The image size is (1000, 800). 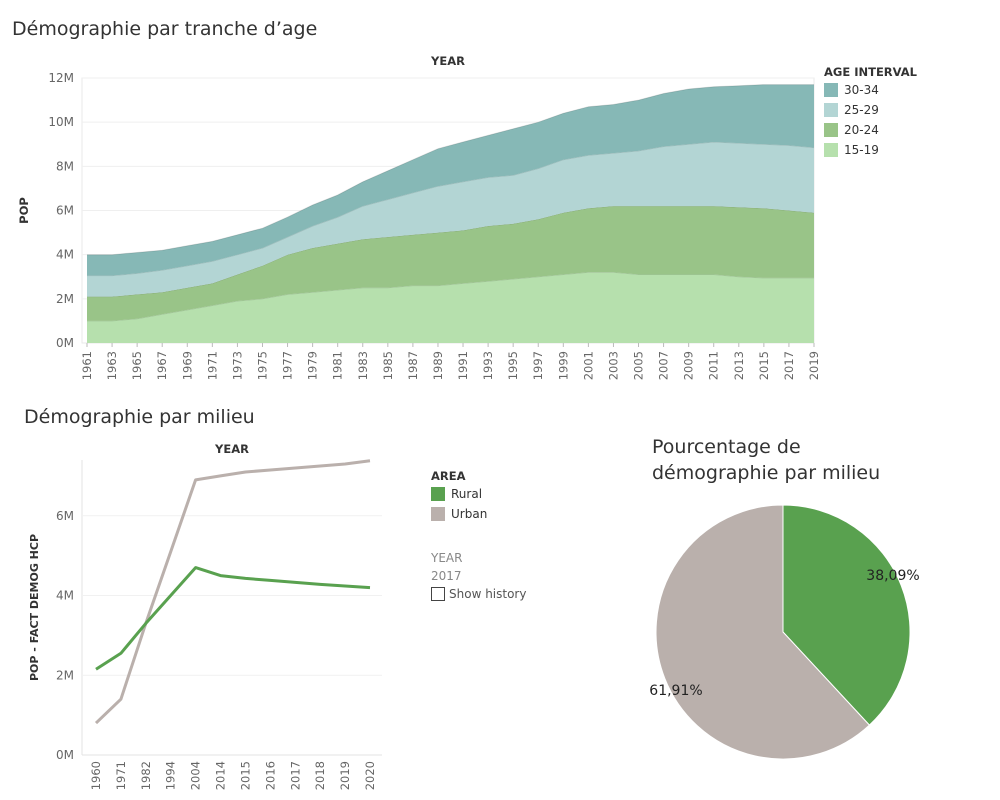 What do you see at coordinates (270, 775) in the screenshot?
I see `x-tick-label: 2016` at bounding box center [270, 775].